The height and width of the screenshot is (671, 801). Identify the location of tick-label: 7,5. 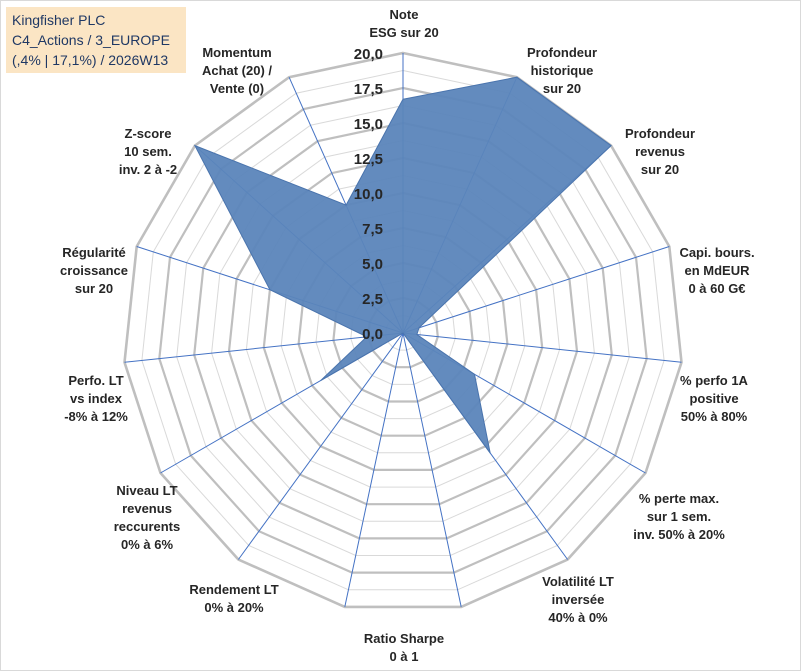
(372, 229).